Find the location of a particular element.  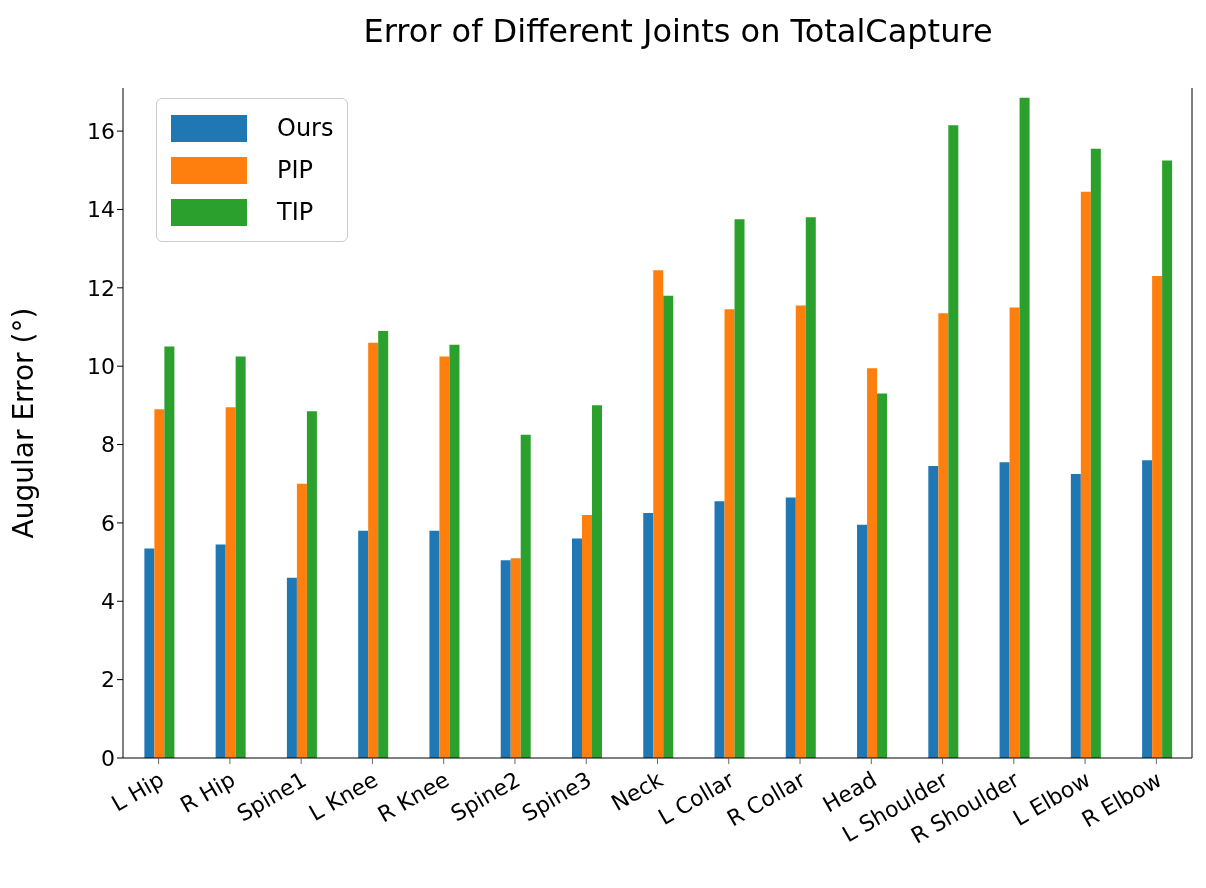

y-tick-label: 10 is located at coordinates (101, 366).